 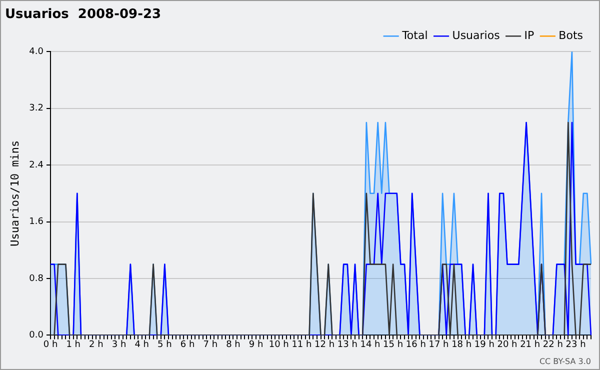 What do you see at coordinates (36, 165) in the screenshot?
I see `y-tick-label: 2.4` at bounding box center [36, 165].